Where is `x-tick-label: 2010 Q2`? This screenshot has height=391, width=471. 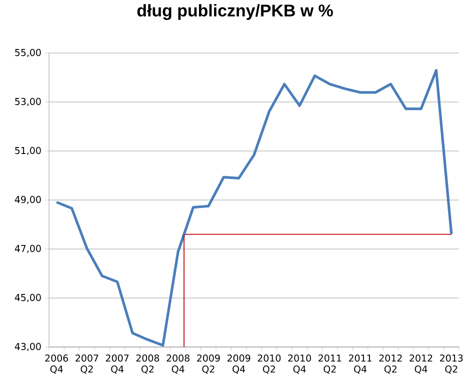
x-tick-label: 2010 Q2 is located at coordinates (269, 364).